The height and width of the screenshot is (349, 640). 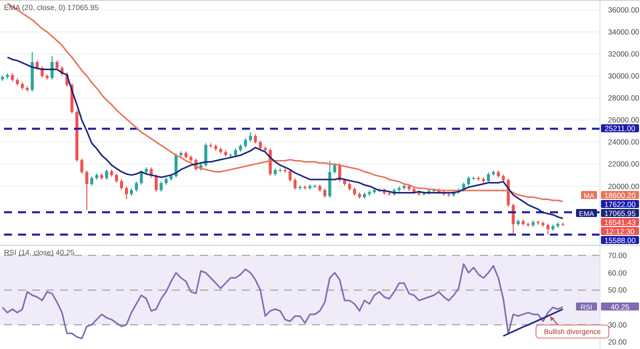 What do you see at coordinates (533, 322) in the screenshot?
I see `line-series` at bounding box center [533, 322].